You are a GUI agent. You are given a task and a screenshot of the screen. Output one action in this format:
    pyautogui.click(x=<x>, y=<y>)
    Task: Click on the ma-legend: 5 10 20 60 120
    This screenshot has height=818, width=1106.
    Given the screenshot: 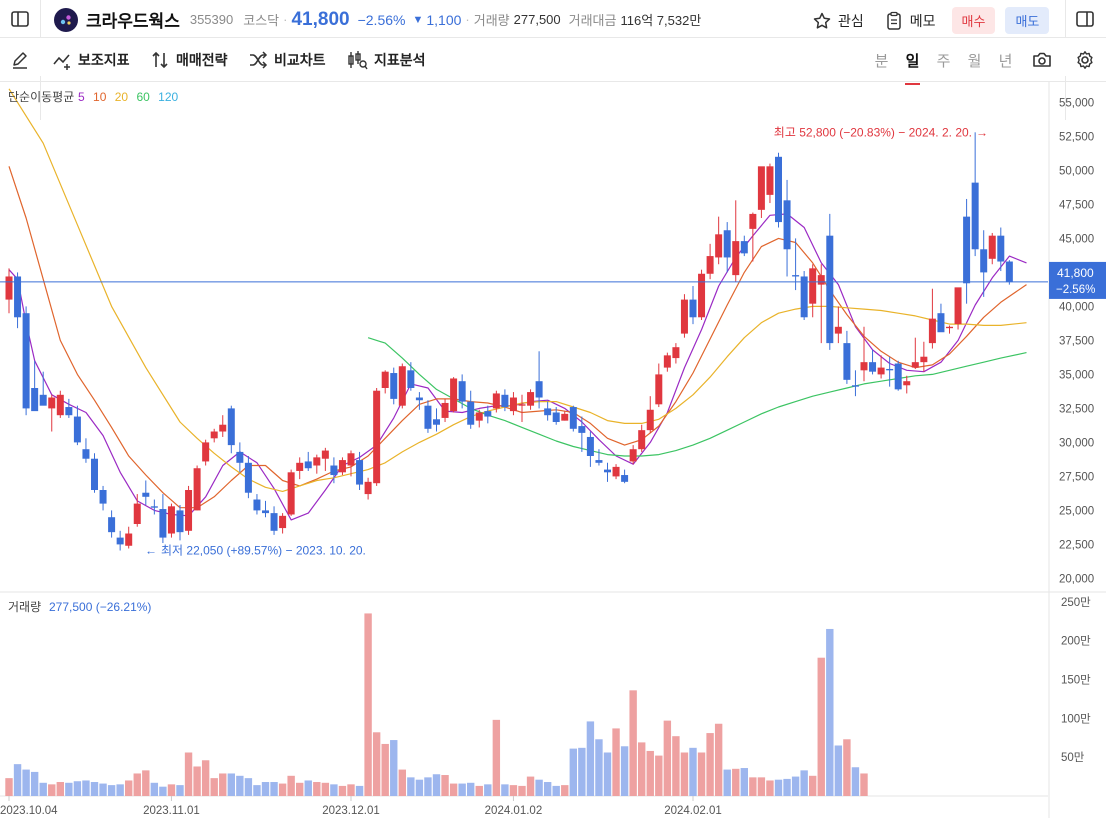 What is the action you would take?
    pyautogui.click(x=128, y=97)
    